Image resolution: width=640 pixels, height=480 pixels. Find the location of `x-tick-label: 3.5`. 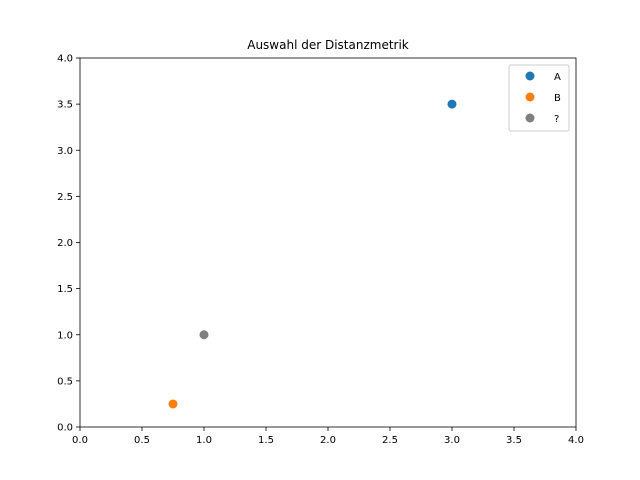

x-tick-label: 3.5 is located at coordinates (514, 440).